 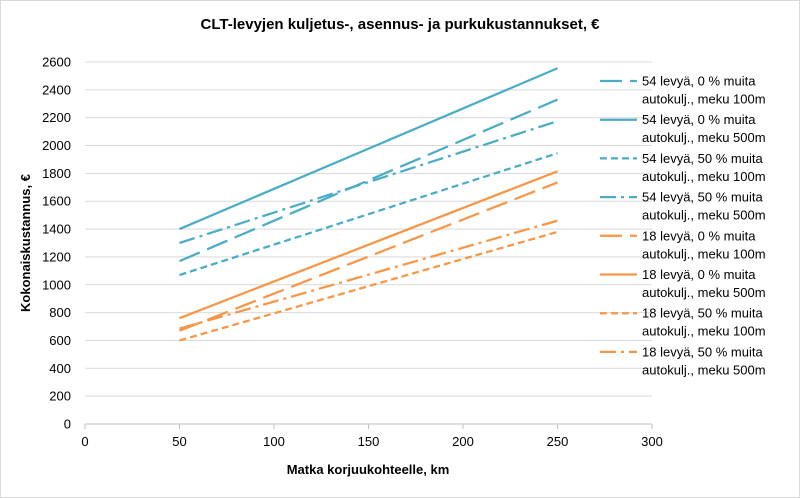 What do you see at coordinates (274, 441) in the screenshot?
I see `x-tick-label: 100` at bounding box center [274, 441].